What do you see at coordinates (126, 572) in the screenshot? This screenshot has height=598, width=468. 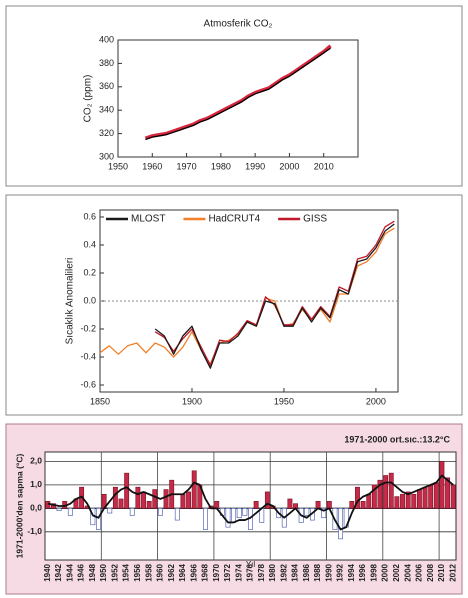 I see `x-tick-label: 1954` at bounding box center [126, 572].